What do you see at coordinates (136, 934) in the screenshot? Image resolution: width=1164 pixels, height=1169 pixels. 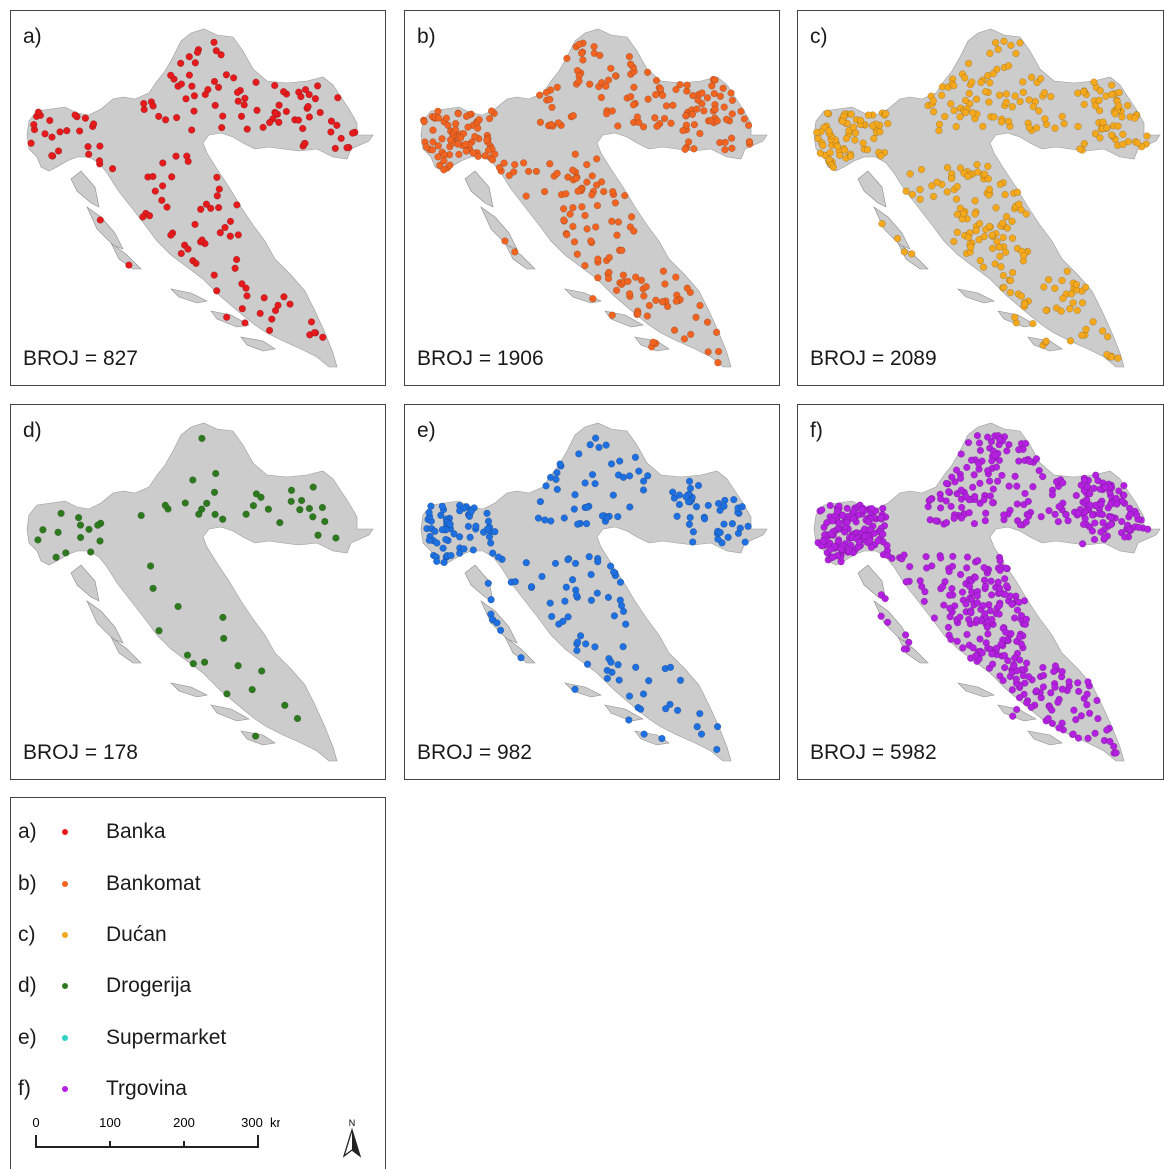 I see `legend-label: Dućan` at bounding box center [136, 934].